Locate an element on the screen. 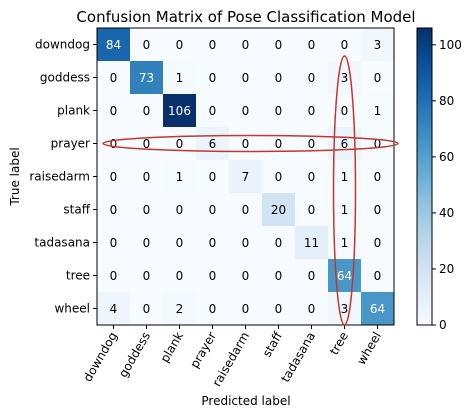 Image resolution: width=474 pixels, height=420 pixels. y-axis-label: True label is located at coordinates (15, 176).